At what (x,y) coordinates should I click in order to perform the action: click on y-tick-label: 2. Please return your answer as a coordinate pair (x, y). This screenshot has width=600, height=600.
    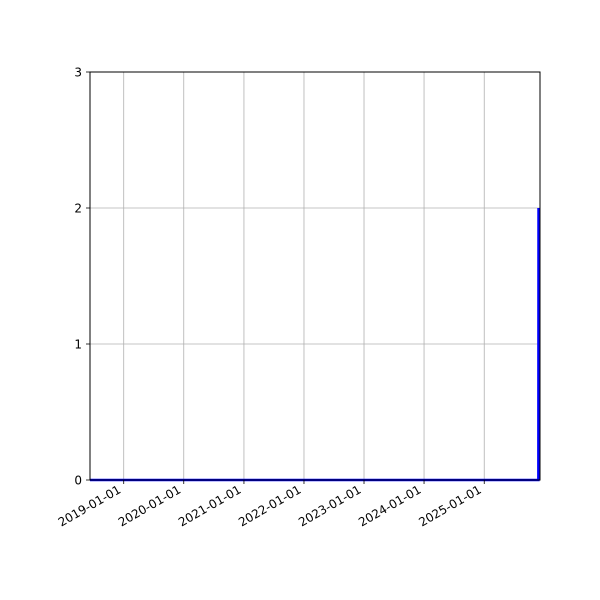
    Looking at the image, I should click on (78, 209).